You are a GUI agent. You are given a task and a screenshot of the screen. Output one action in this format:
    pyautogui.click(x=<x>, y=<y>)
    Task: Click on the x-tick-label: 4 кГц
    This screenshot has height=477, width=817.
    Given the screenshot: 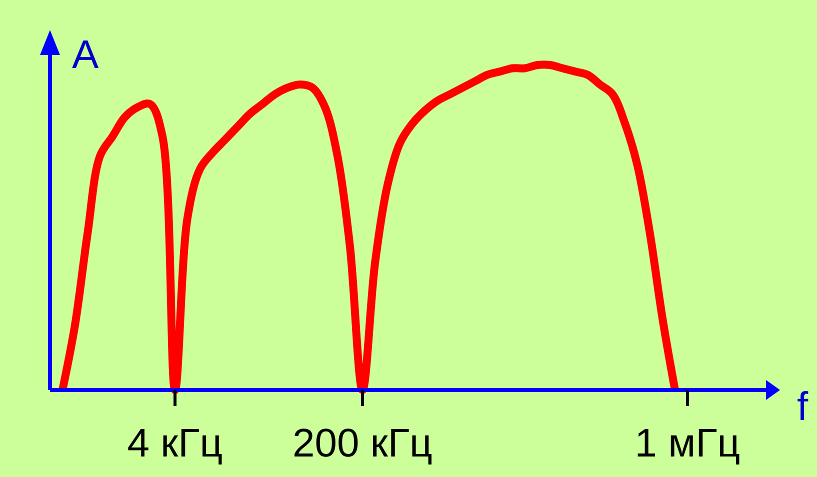 What is the action you would take?
    pyautogui.click(x=175, y=443)
    